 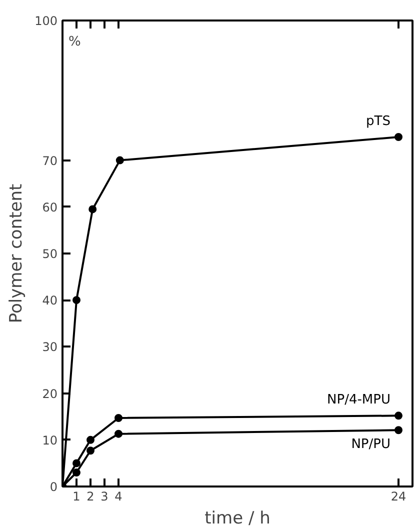 What do you see at coordinates (74, 42) in the screenshot?
I see `annotation: %` at bounding box center [74, 42].